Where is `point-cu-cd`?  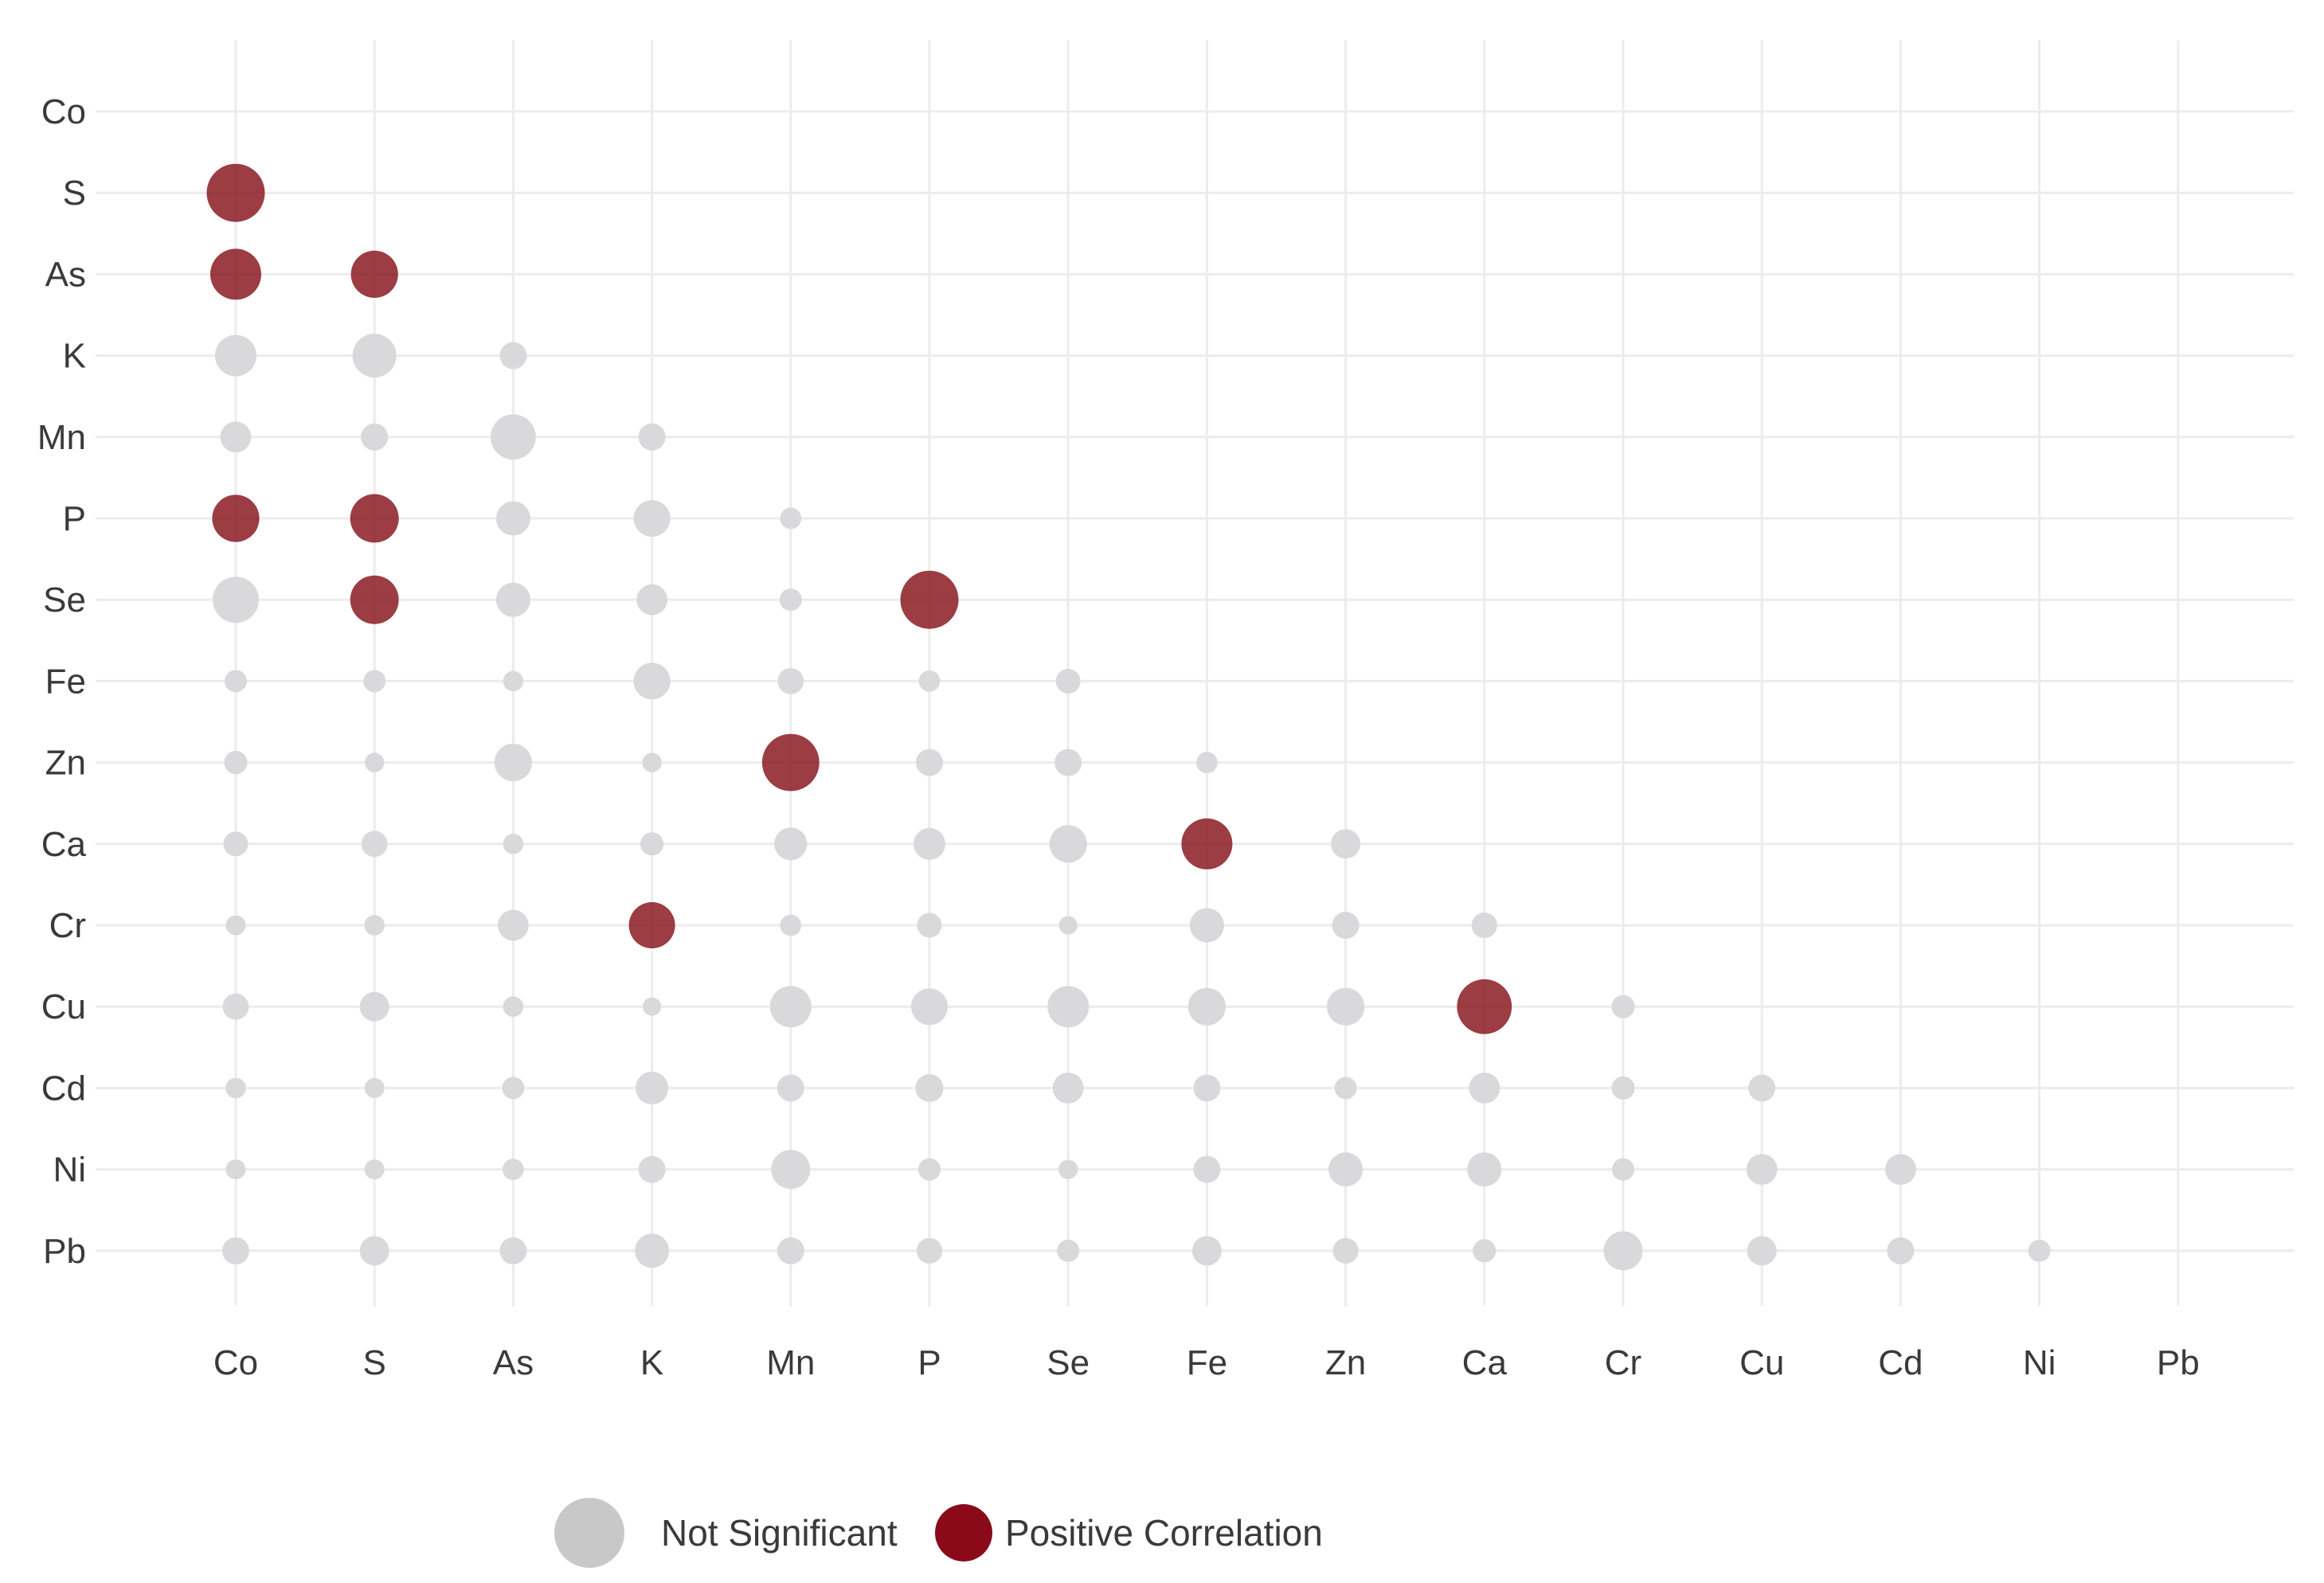 point-cu-cd is located at coordinates (1762, 1088).